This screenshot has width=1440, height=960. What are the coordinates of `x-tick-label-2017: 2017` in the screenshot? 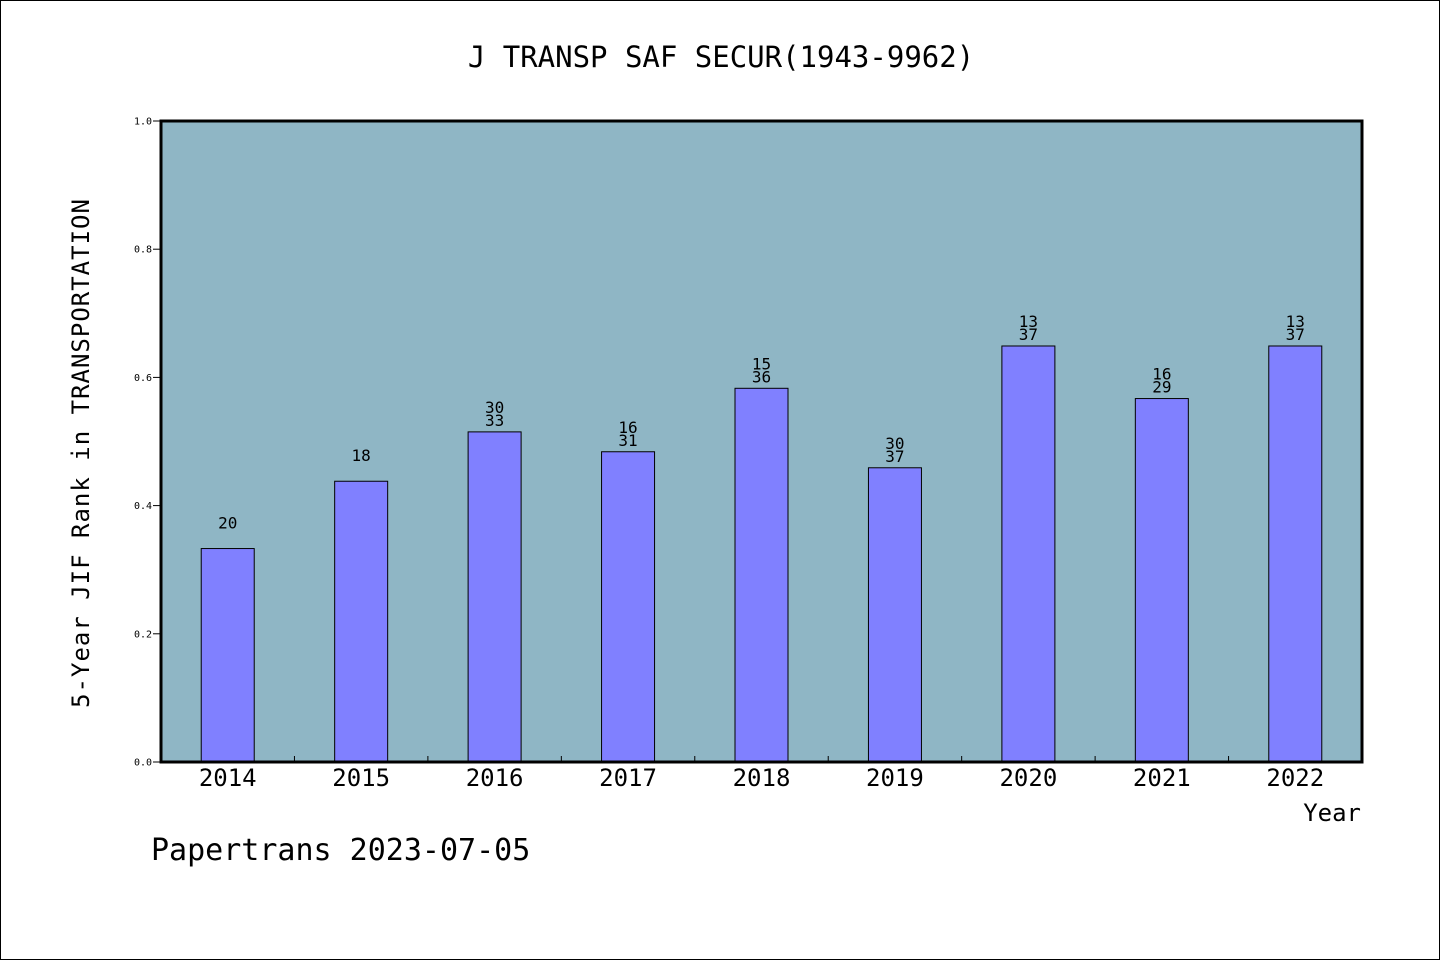 It's located at (628, 778).